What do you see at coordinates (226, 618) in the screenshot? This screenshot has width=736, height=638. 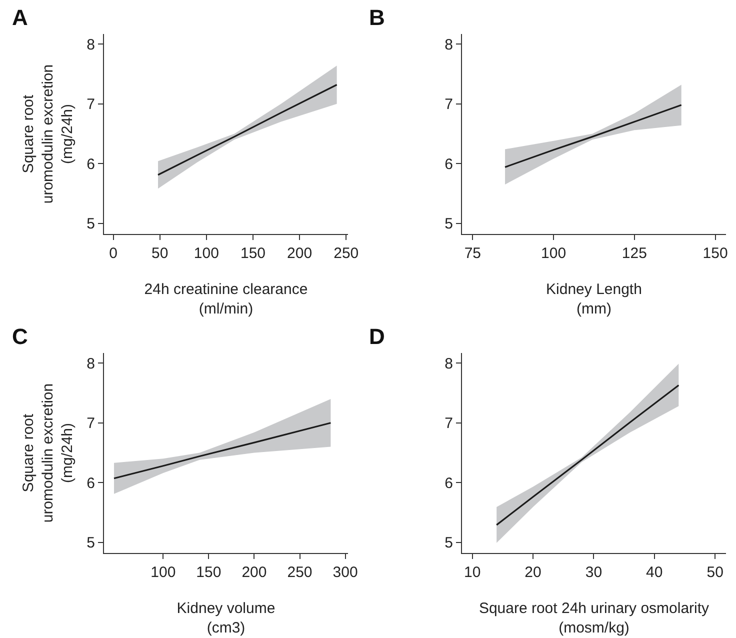 I see `x-axis-title: Kidney volume (cm3)` at bounding box center [226, 618].